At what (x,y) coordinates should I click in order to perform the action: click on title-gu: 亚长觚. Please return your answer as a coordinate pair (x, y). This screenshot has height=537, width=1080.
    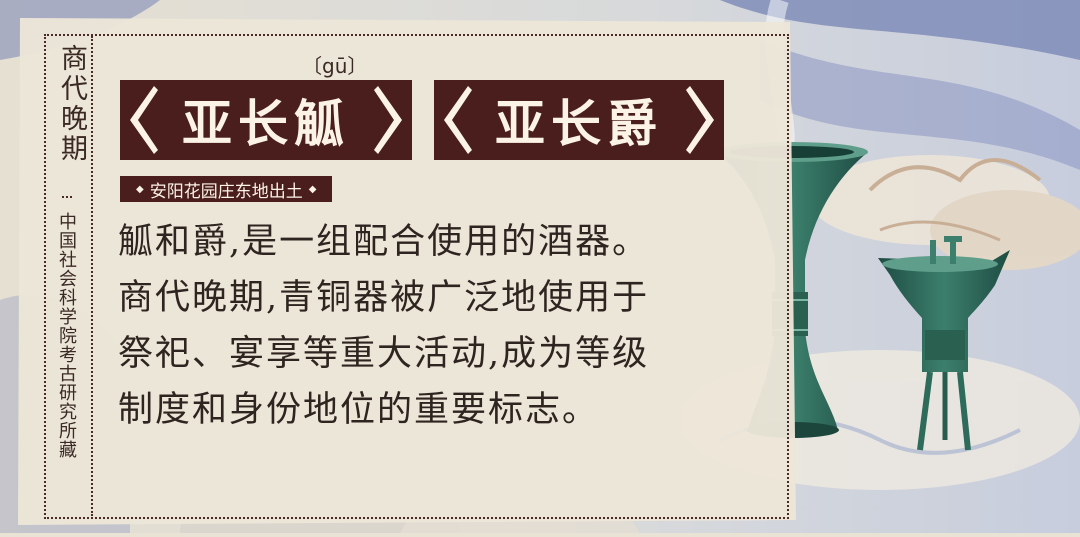
    Looking at the image, I should click on (266, 120).